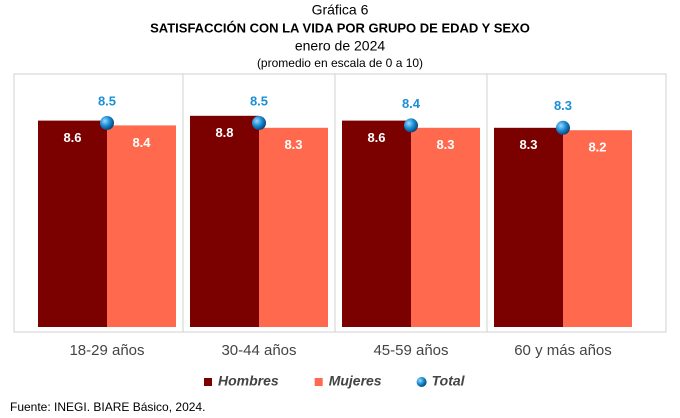  I want to click on x-tick-label: 18-29 años, so click(106, 350).